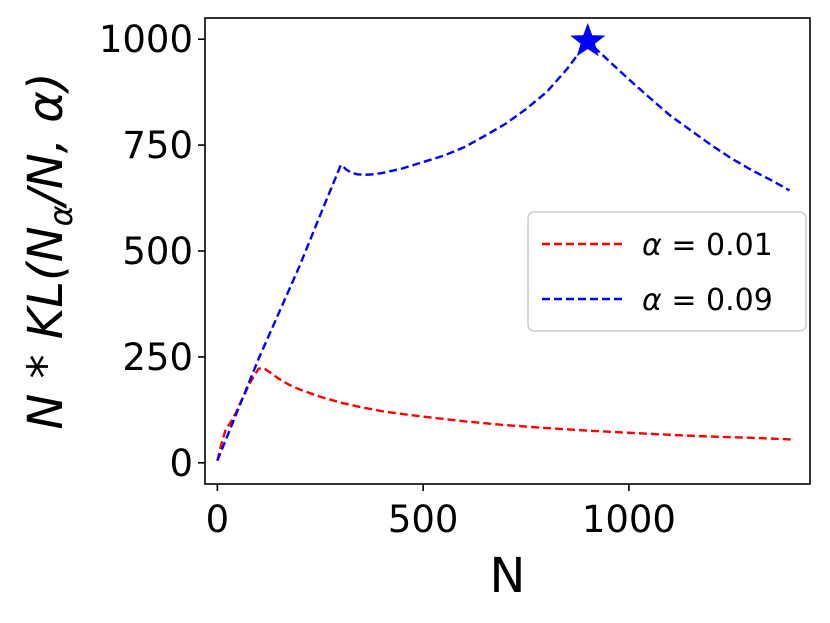  Describe the element at coordinates (157, 357) in the screenshot. I see `y-tick-label: 250` at that location.